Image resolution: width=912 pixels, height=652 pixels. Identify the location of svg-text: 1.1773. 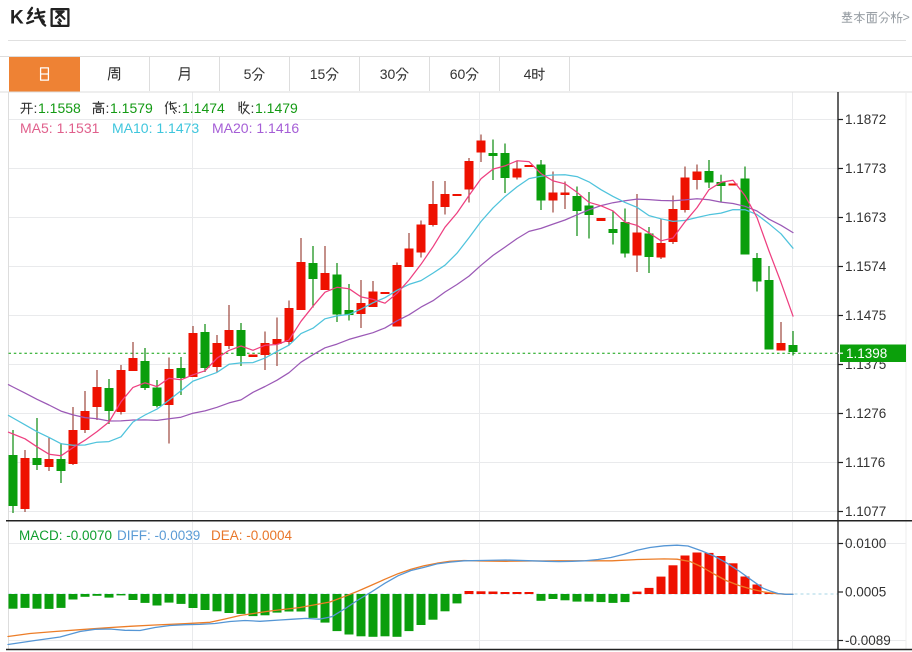
(865, 168).